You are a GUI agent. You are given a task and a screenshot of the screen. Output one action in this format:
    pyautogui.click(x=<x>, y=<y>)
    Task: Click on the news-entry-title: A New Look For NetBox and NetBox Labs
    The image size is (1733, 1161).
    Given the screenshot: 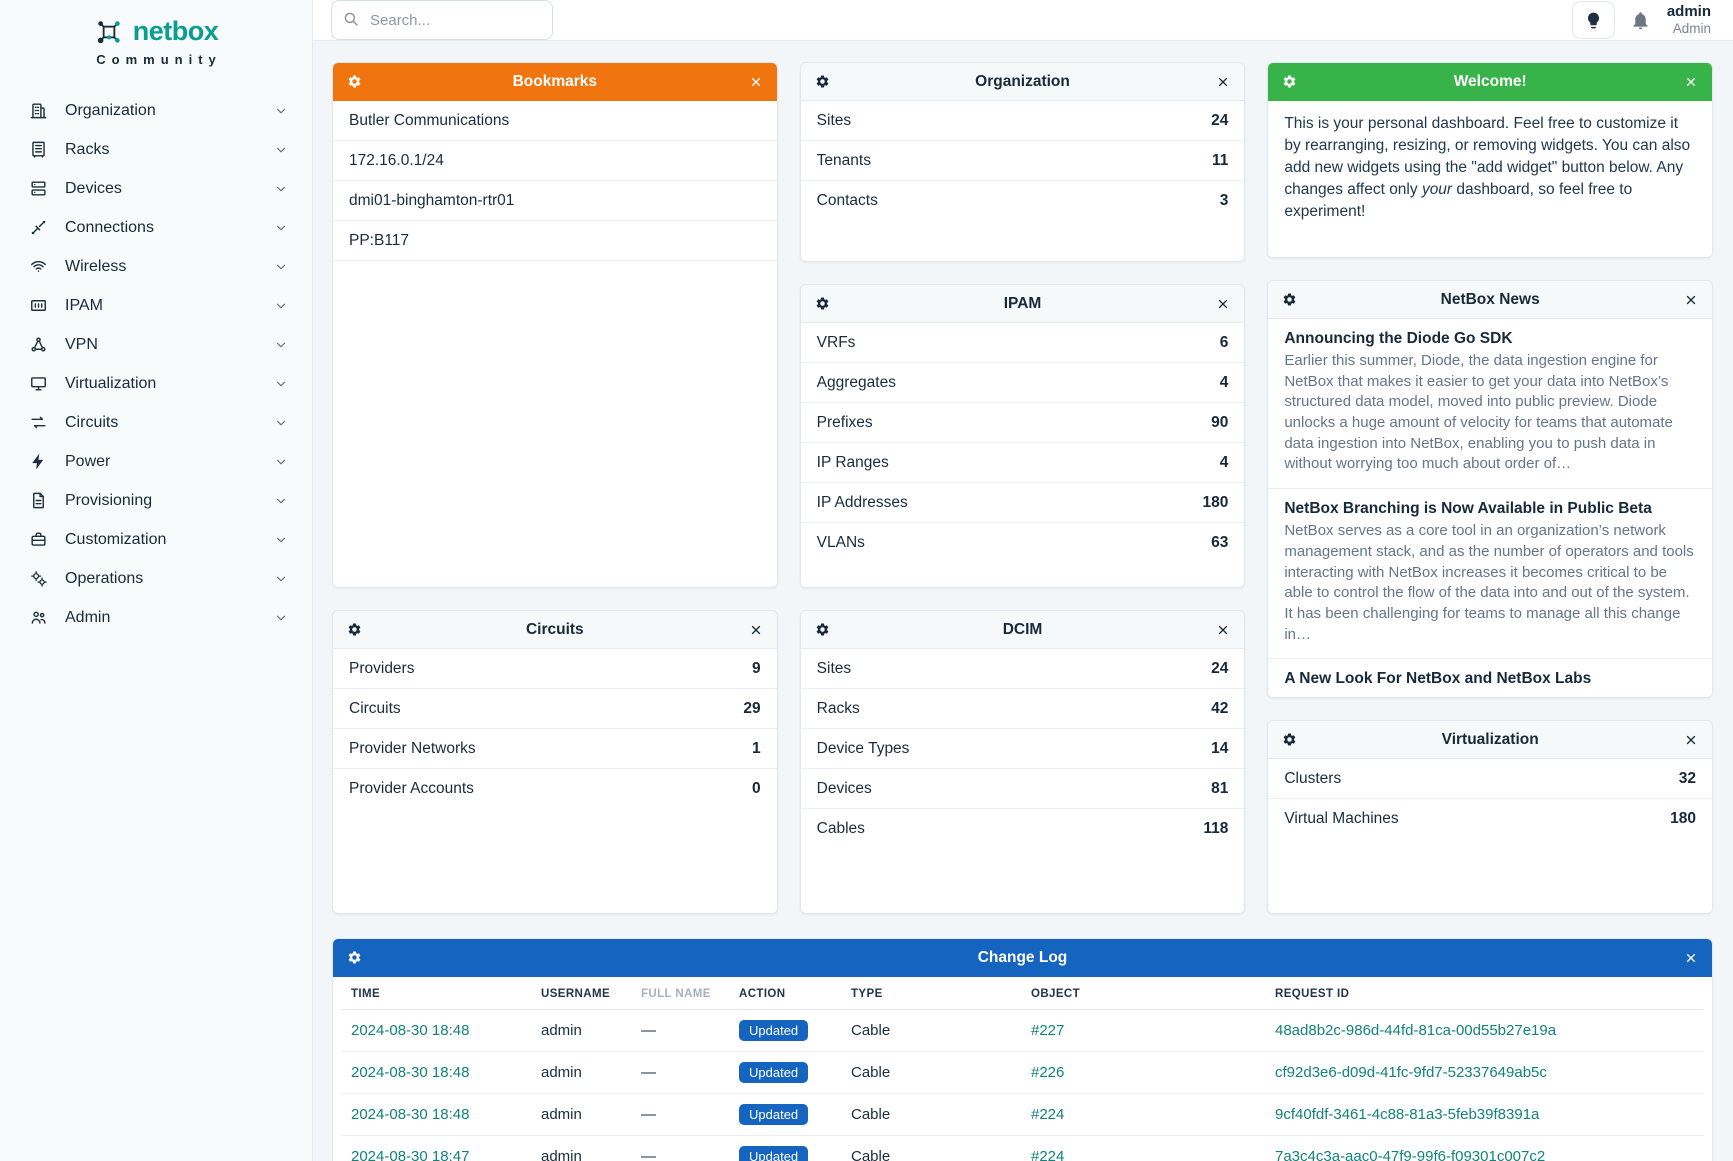 What is the action you would take?
    pyautogui.click(x=1438, y=679)
    